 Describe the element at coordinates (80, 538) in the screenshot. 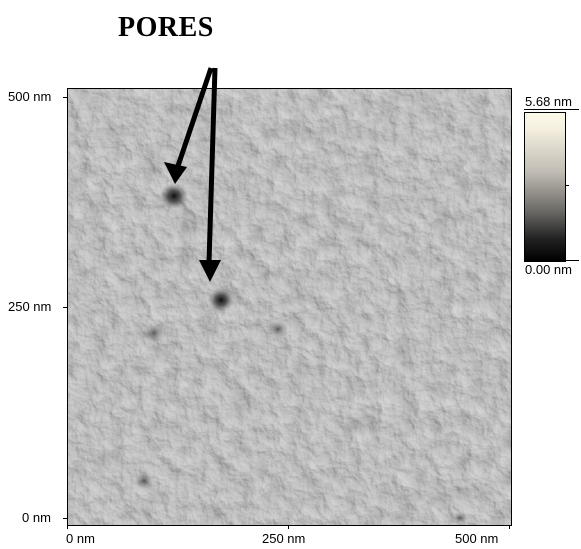

I see `x-axis-left-label: 0 nm` at that location.